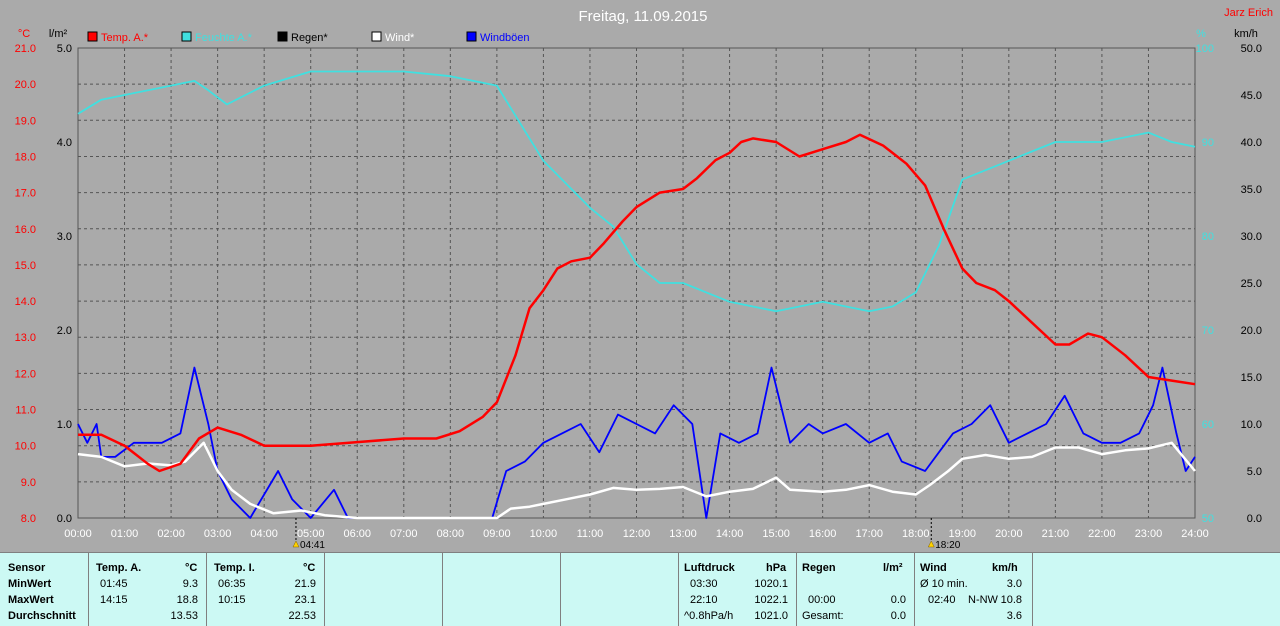  What do you see at coordinates (771, 600) in the screenshot?
I see `pressure-max-value: 1022.1` at bounding box center [771, 600].